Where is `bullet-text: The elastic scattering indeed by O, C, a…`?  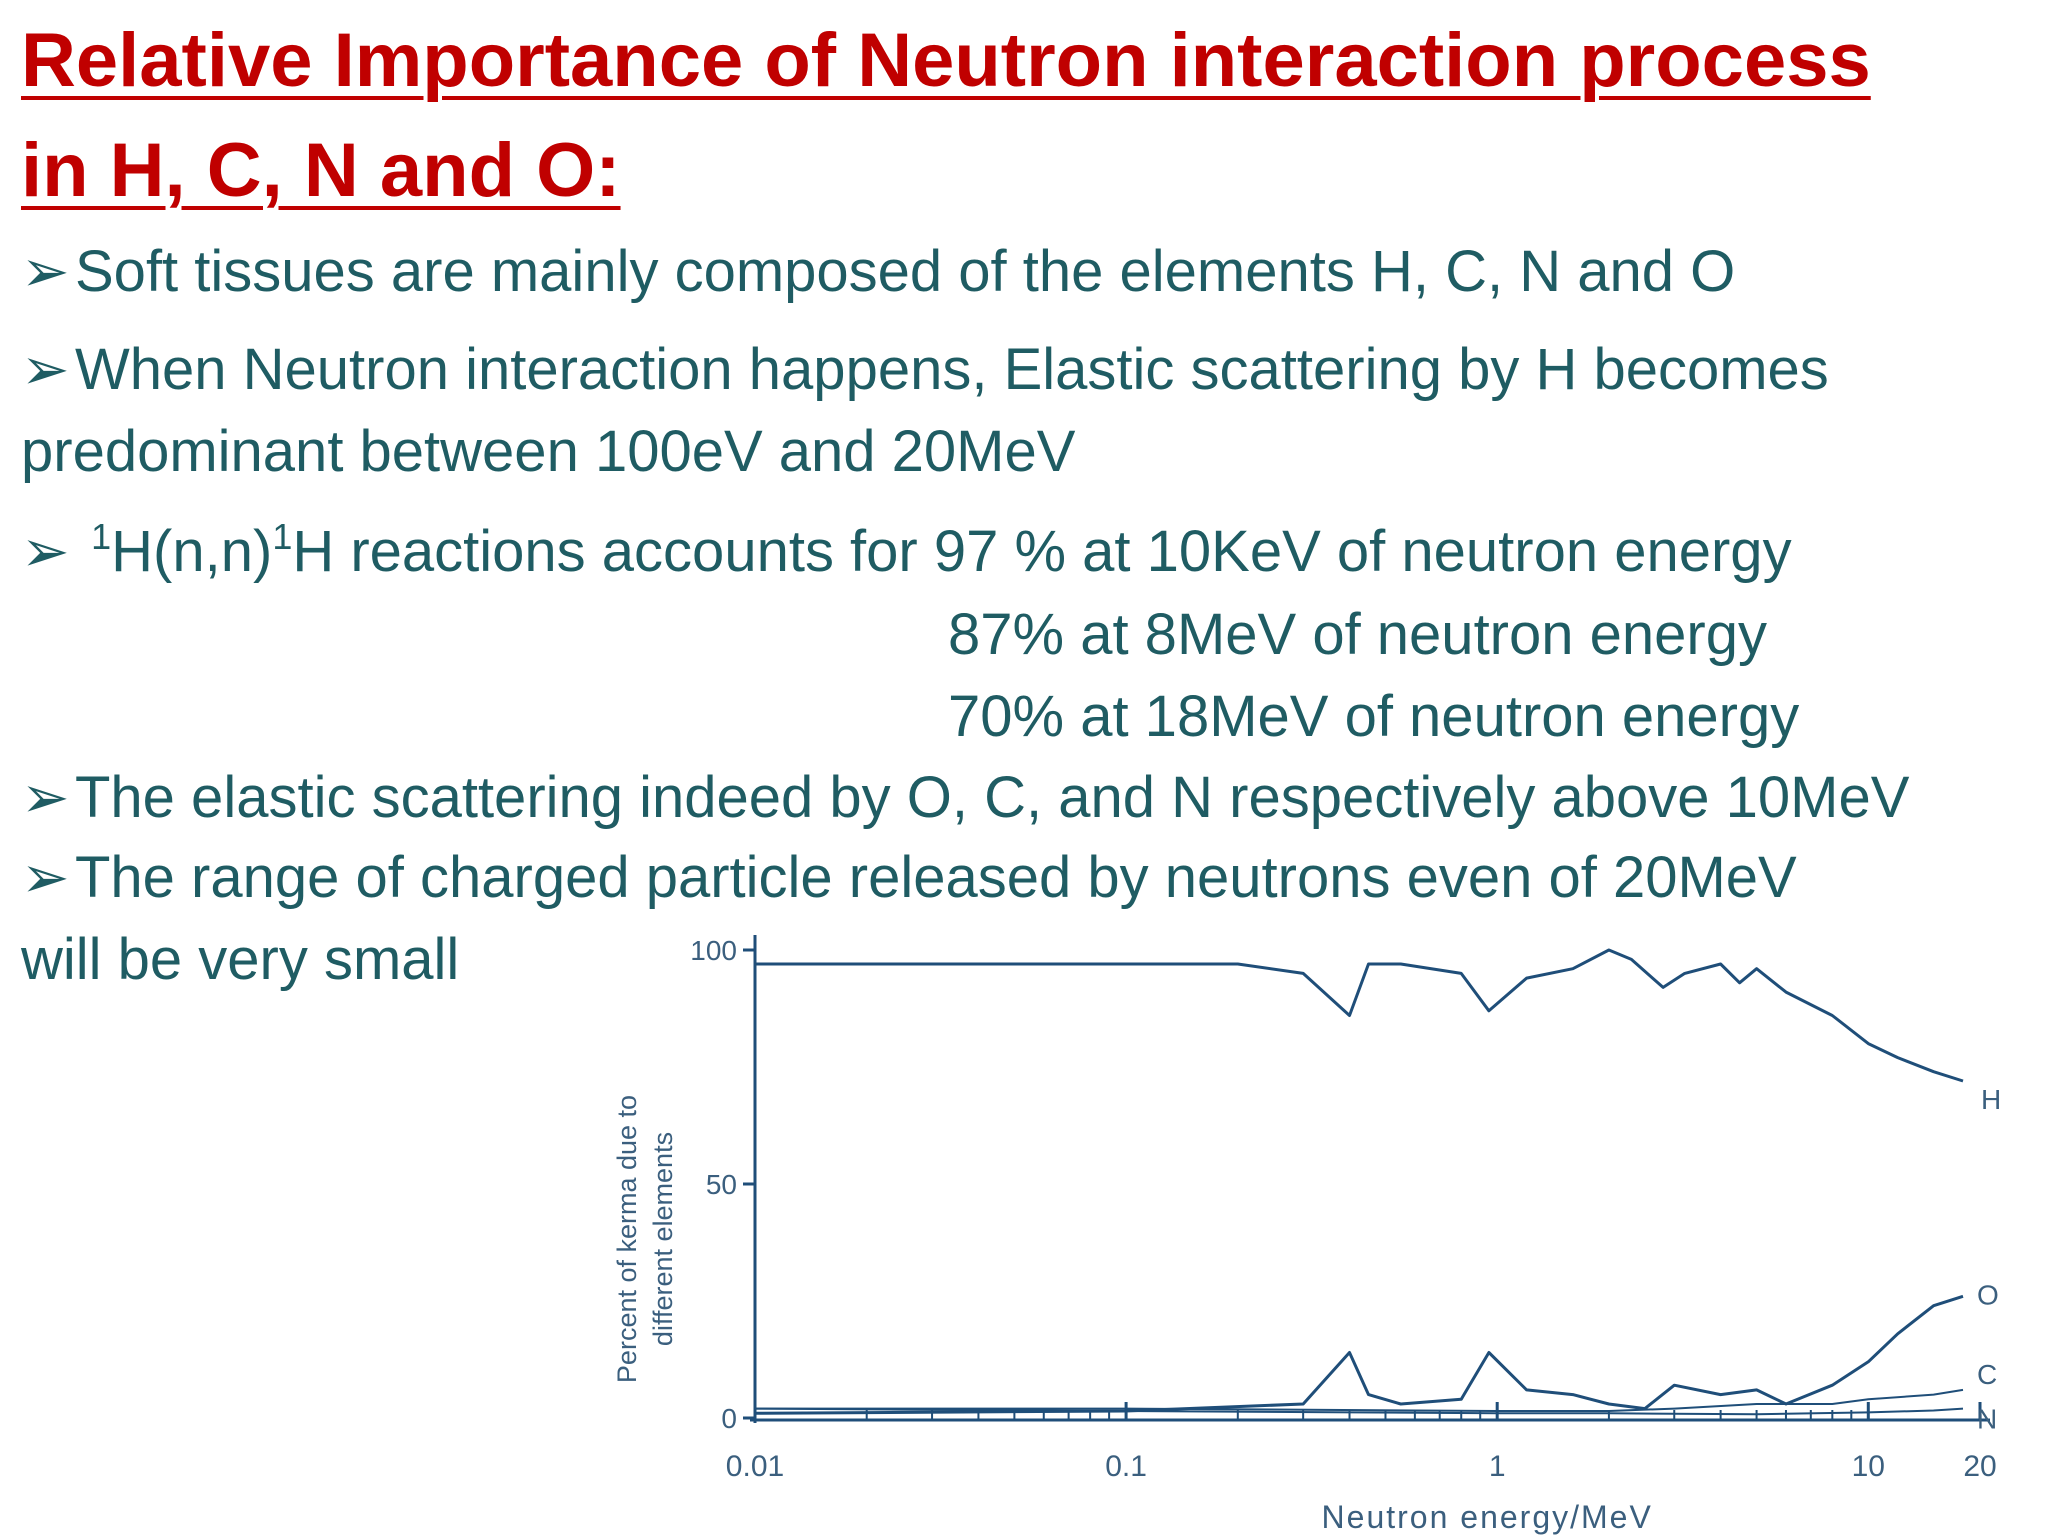 bullet-text: The elastic scattering indeed by O, C, a… is located at coordinates (992, 797).